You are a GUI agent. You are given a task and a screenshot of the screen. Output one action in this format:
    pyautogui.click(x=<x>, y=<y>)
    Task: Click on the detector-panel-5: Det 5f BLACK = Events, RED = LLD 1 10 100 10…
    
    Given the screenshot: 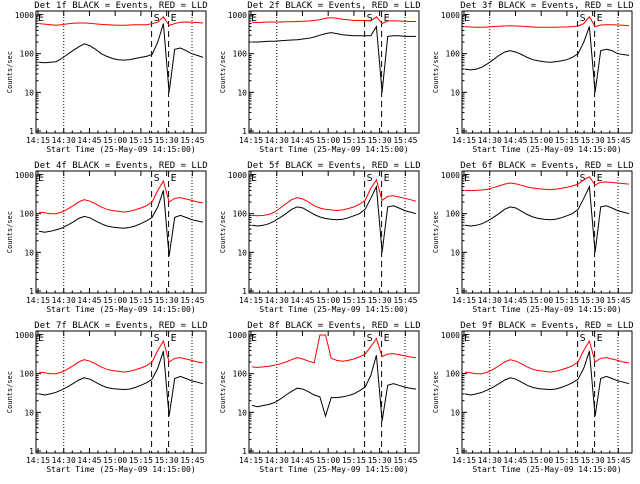 What is the action you would take?
    pyautogui.click(x=320, y=237)
    